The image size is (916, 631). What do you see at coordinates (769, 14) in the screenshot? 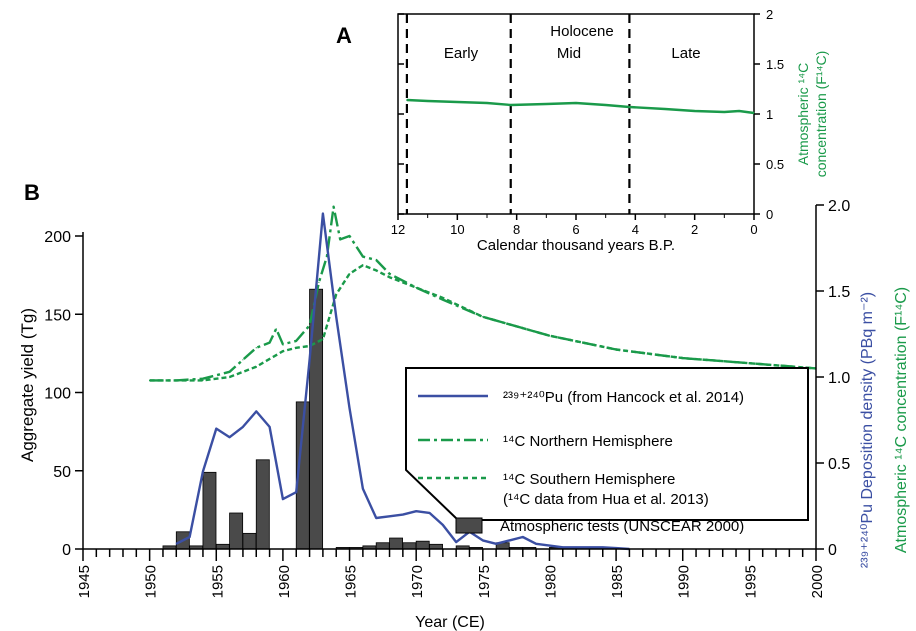
I see `a-y-tick-label: 2` at bounding box center [769, 14].